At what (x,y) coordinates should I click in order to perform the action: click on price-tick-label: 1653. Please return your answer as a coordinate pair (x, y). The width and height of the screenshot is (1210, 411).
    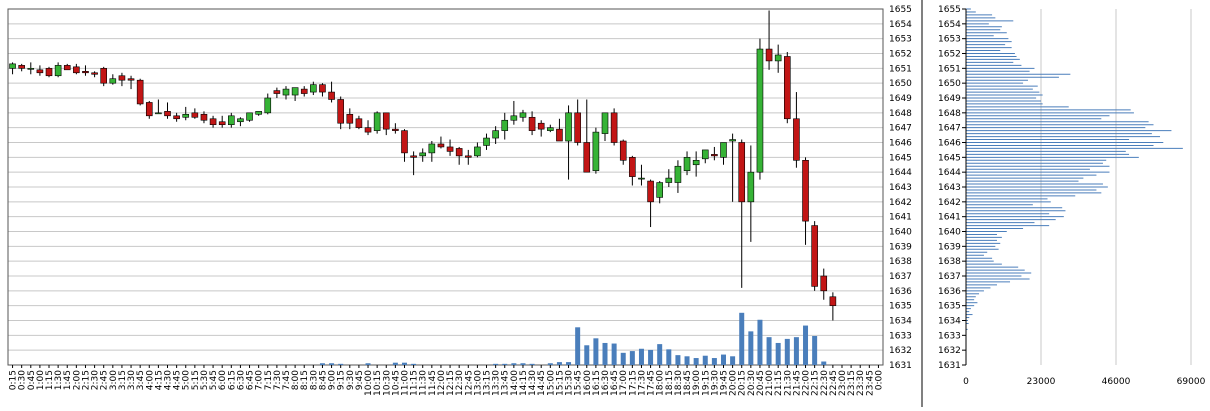
    Looking at the image, I should click on (900, 40).